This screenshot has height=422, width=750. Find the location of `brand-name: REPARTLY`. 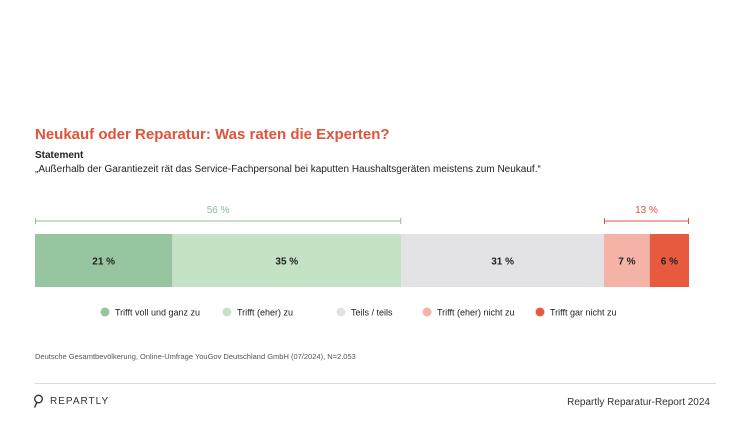

brand-name: REPARTLY is located at coordinates (80, 401).